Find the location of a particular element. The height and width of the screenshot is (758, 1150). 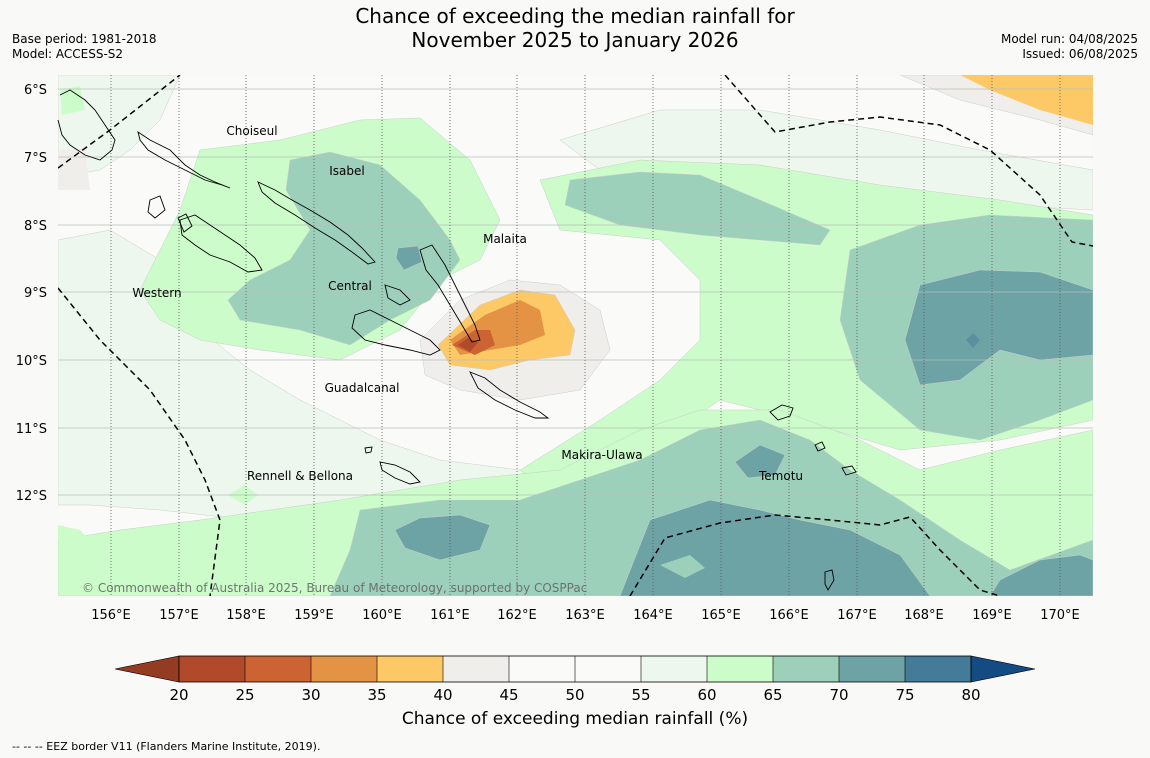

base-period: Base period: 1981-2018 is located at coordinates (84, 39).